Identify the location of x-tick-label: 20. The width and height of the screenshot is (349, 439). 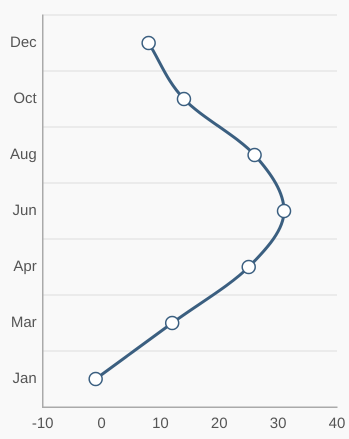
(219, 423).